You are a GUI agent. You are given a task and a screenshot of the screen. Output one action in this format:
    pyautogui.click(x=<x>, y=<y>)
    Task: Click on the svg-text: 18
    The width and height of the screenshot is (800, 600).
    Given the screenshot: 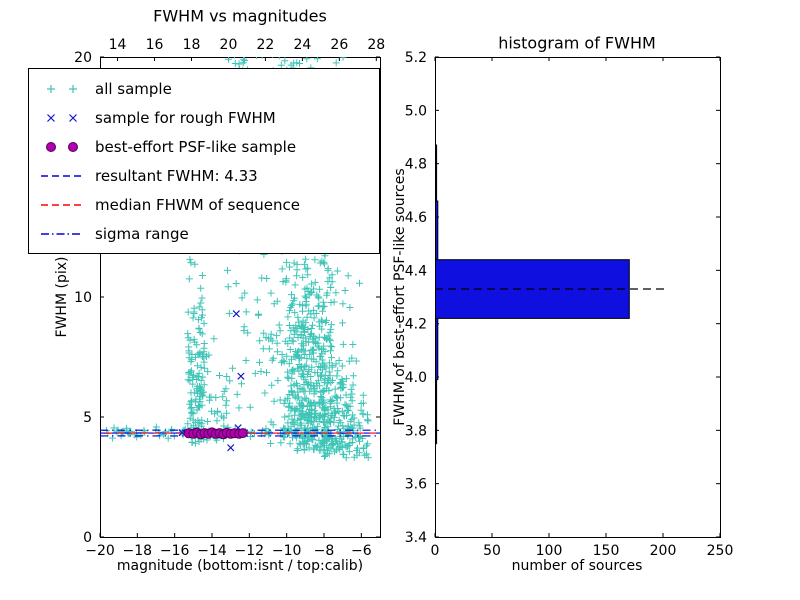 What is the action you would take?
    pyautogui.click(x=192, y=45)
    